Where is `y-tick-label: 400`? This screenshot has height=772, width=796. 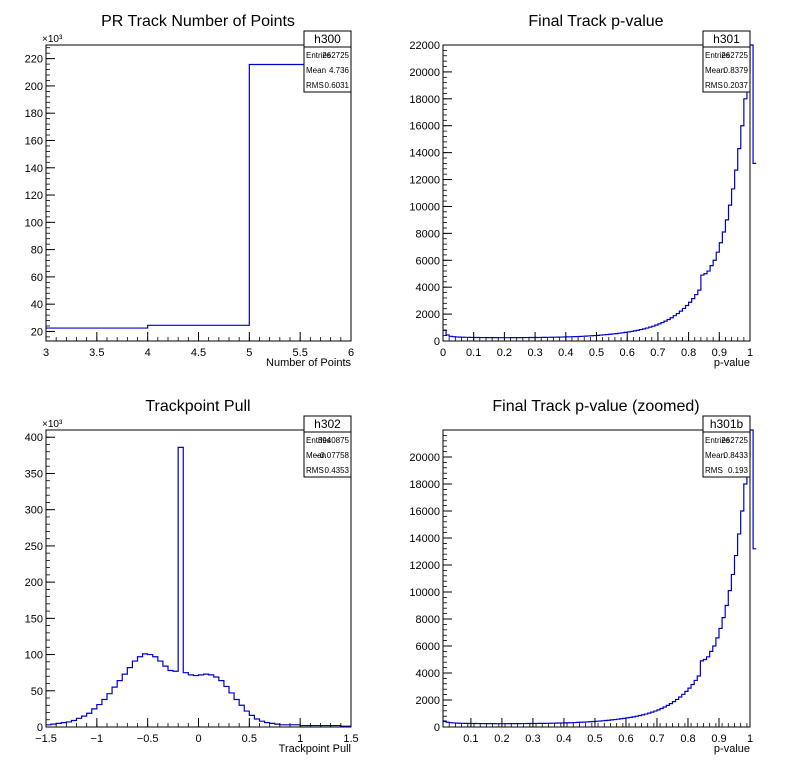
y-tick-label: 400 is located at coordinates (34, 438).